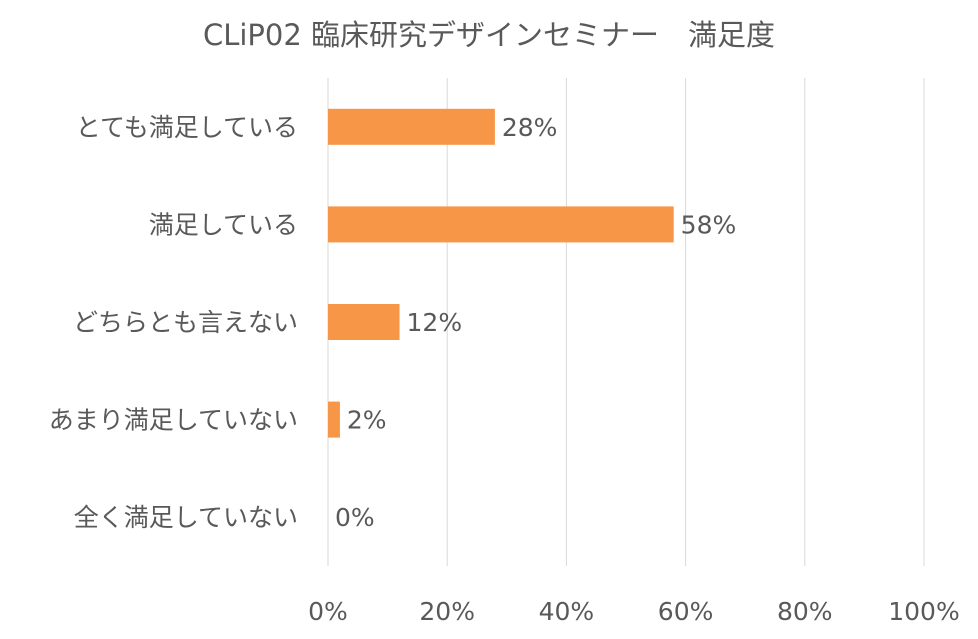  What do you see at coordinates (686, 611) in the screenshot?
I see `x-tick-label: 60%` at bounding box center [686, 611].